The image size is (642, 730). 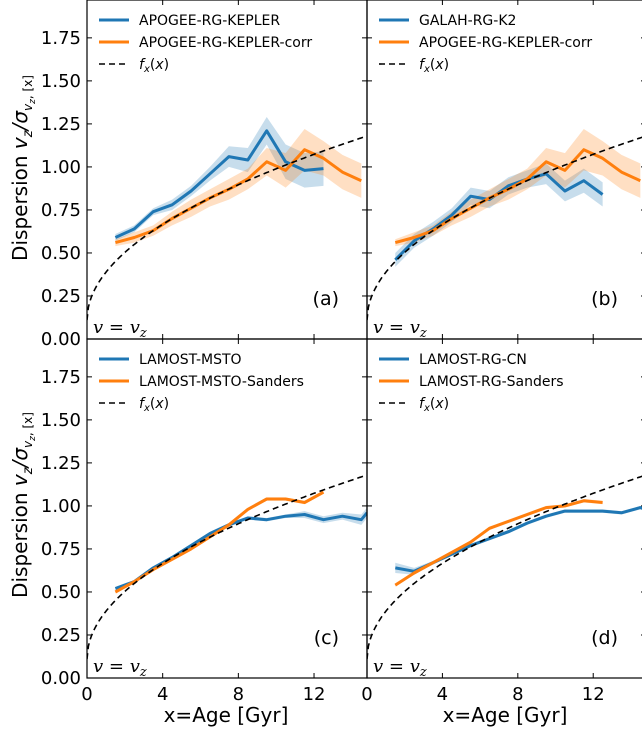 I want to click on legend-label: LAMOST-MSTO-Sanders, so click(x=221, y=382).